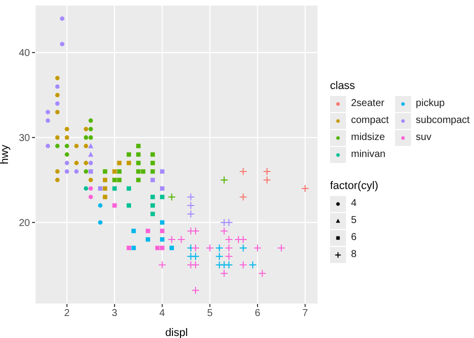  What do you see at coordinates (24, 224) in the screenshot?
I see `y-tick-label: 20` at bounding box center [24, 224].